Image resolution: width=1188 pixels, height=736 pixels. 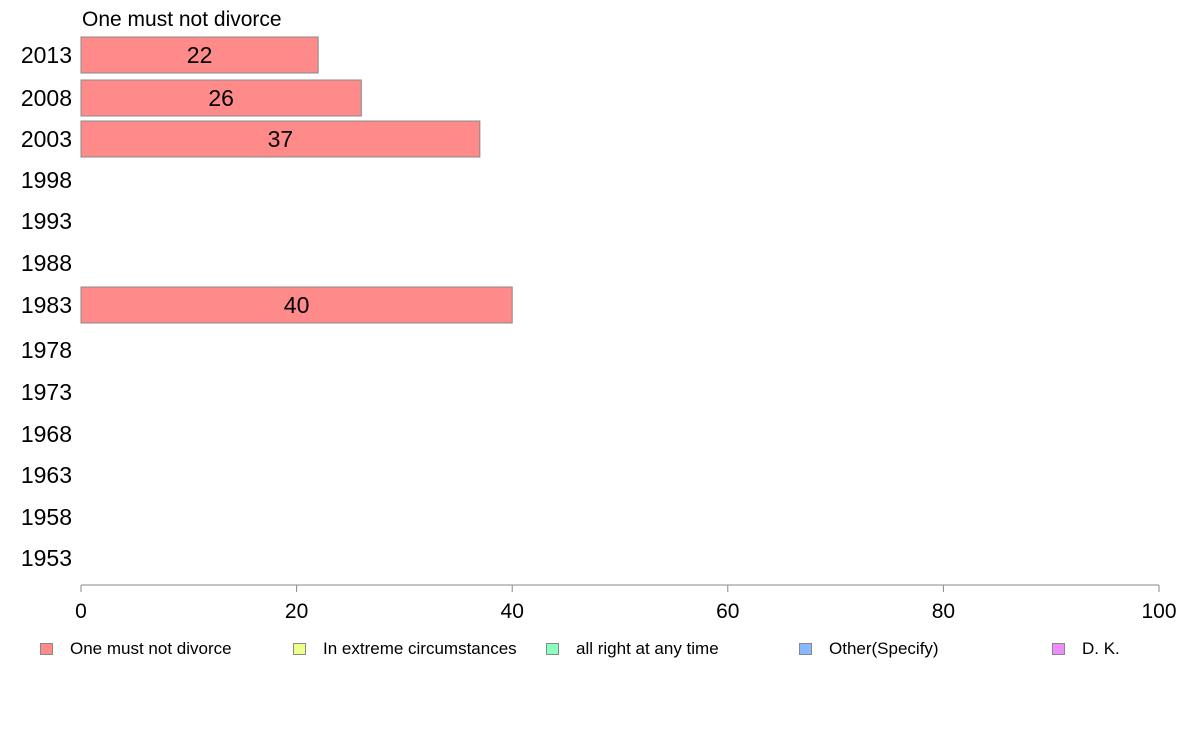 I want to click on legend-item-all-right-at-any-time: all right at any time, so click(x=632, y=649).